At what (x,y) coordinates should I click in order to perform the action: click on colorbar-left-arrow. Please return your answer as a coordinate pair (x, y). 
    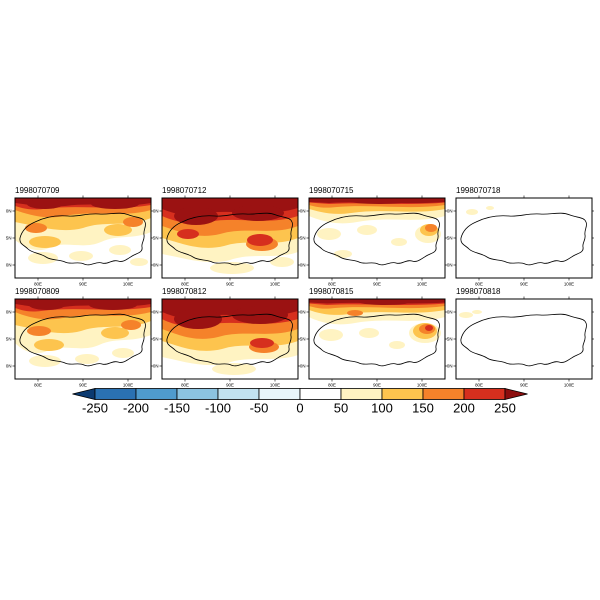
    Looking at the image, I should click on (84, 394).